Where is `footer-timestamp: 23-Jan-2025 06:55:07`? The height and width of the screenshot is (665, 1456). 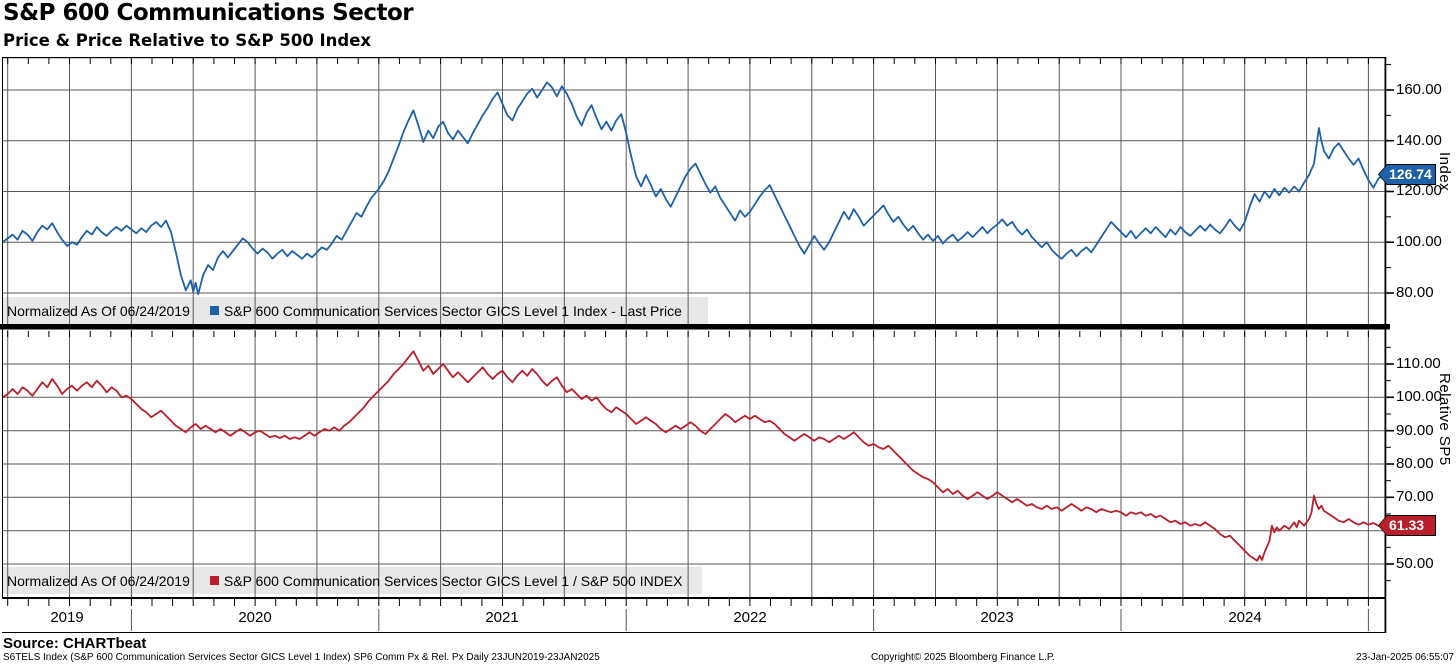 footer-timestamp: 23-Jan-2025 06:55:07 is located at coordinates (1405, 657).